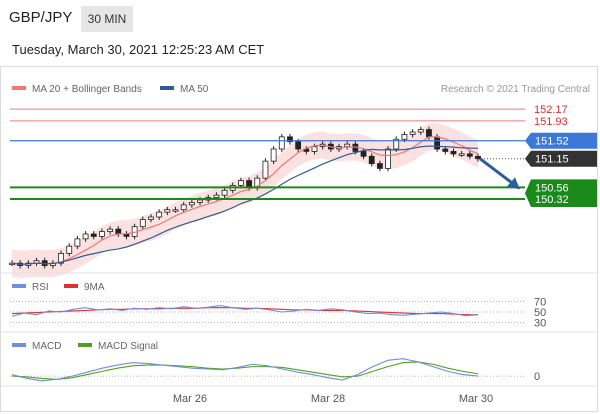 The width and height of the screenshot is (600, 414). I want to click on credit-text: Research © 2021 Trading Central, so click(515, 89).